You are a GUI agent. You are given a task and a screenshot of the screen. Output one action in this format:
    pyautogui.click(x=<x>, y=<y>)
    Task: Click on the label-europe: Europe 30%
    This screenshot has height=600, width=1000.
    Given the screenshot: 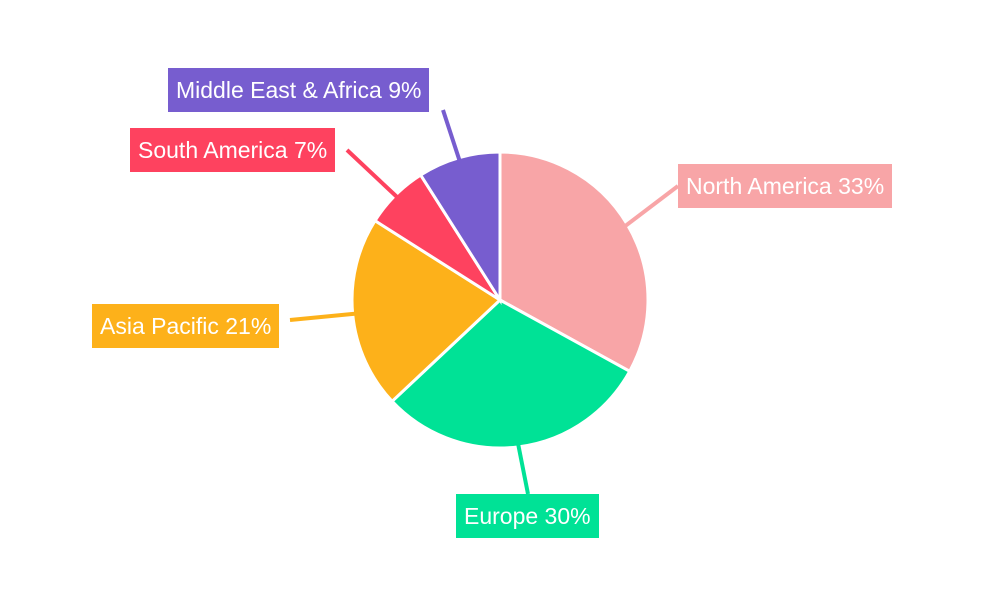 What is the action you would take?
    pyautogui.click(x=527, y=516)
    